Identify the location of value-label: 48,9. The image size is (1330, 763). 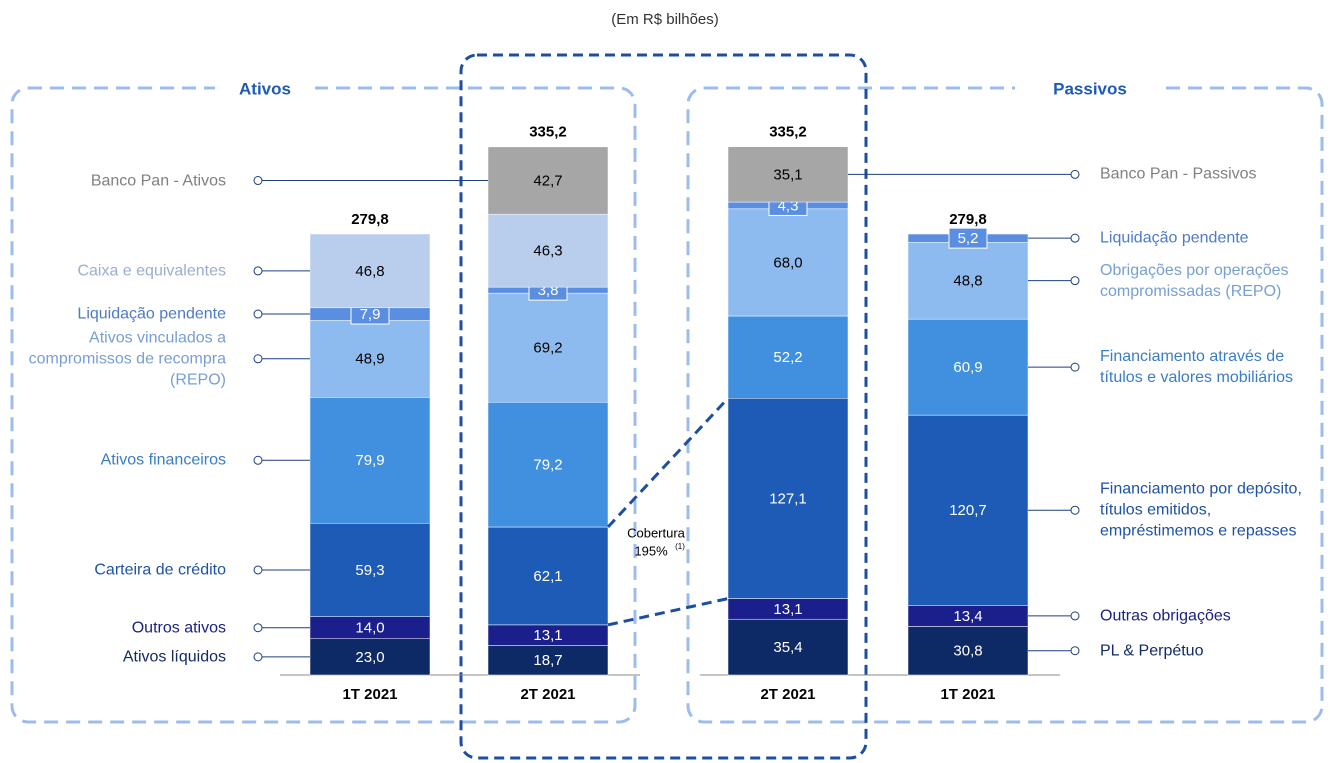
(369, 359).